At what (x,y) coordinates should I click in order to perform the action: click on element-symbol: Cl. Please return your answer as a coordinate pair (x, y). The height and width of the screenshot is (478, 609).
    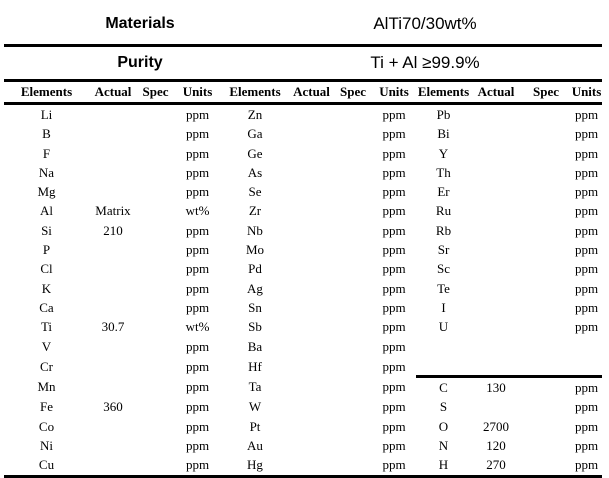
    Looking at the image, I should click on (46, 269).